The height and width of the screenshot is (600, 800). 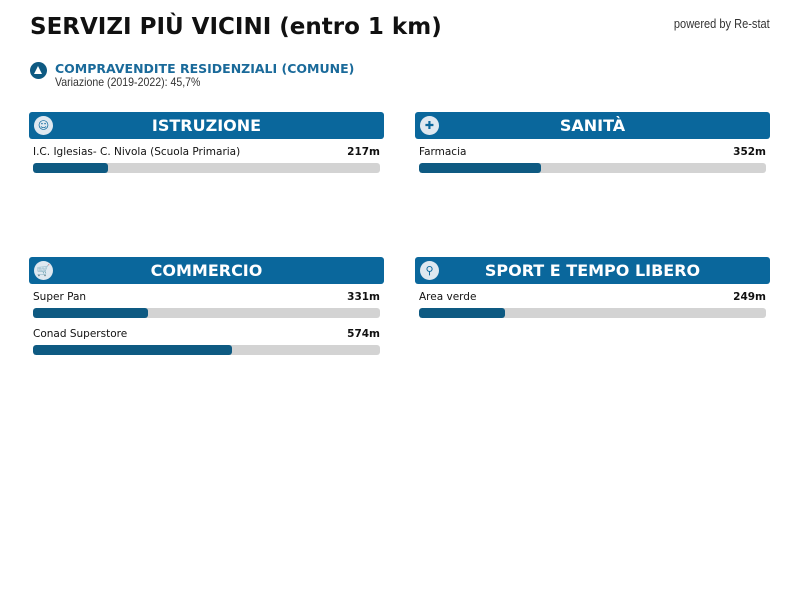 What do you see at coordinates (80, 334) in the screenshot?
I see `service-name: Conad Superstore` at bounding box center [80, 334].